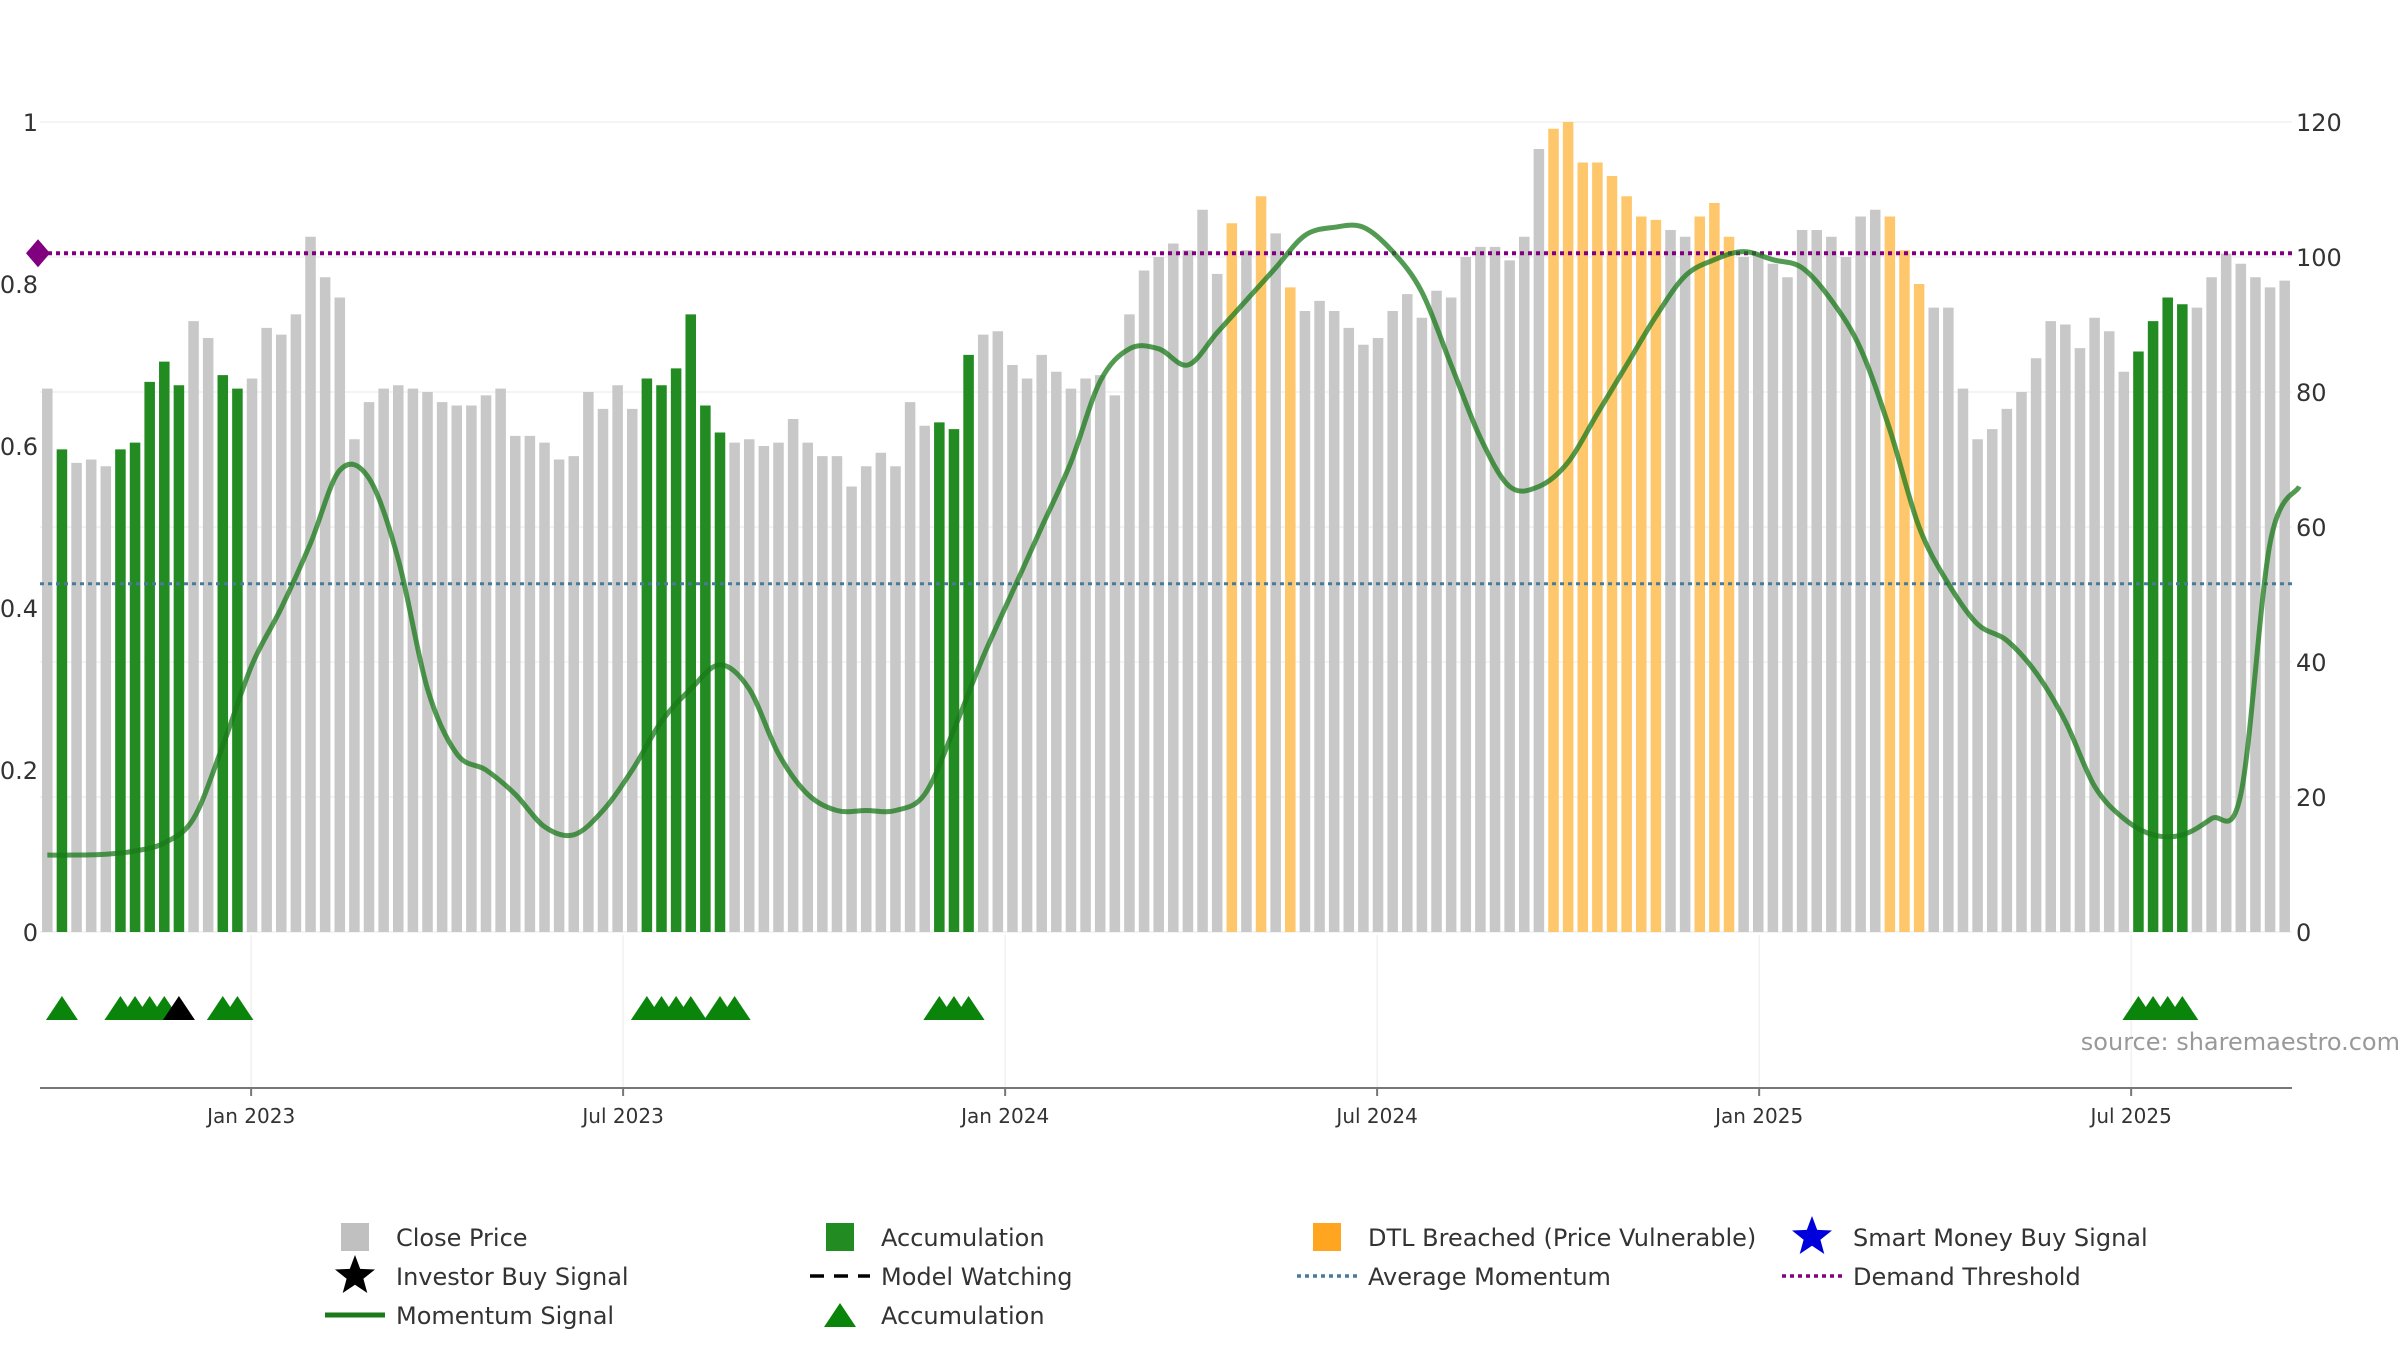 The width and height of the screenshot is (2400, 1354). What do you see at coordinates (19, 771) in the screenshot?
I see `left-axis-tick: 0.2` at bounding box center [19, 771].